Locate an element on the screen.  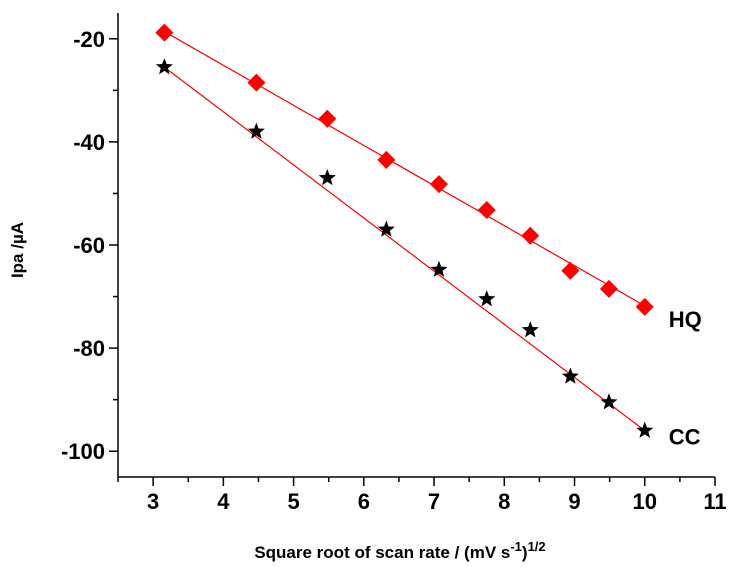
y-tick-label: -40 is located at coordinates (89, 142).